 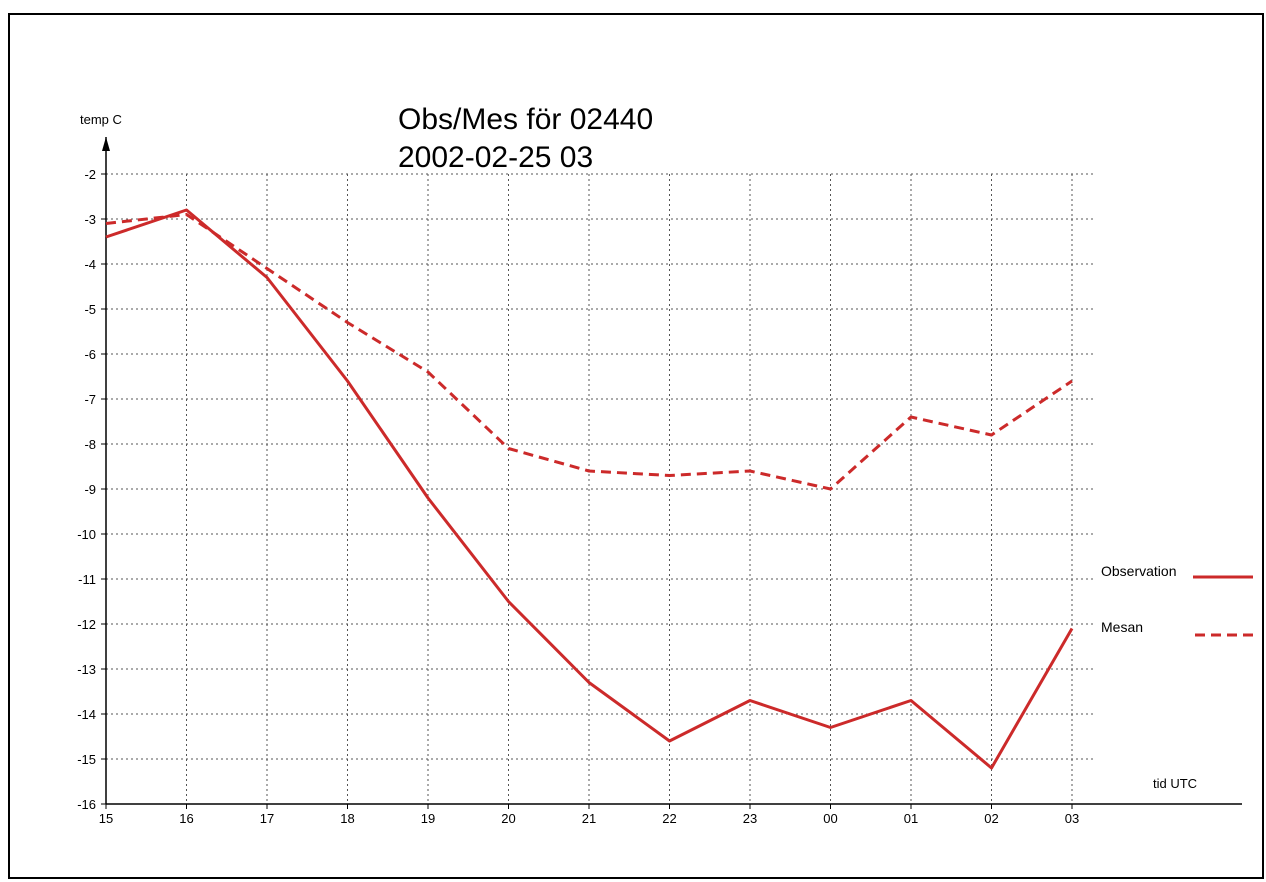 I want to click on y-tick-label-4: -6, so click(x=90, y=354).